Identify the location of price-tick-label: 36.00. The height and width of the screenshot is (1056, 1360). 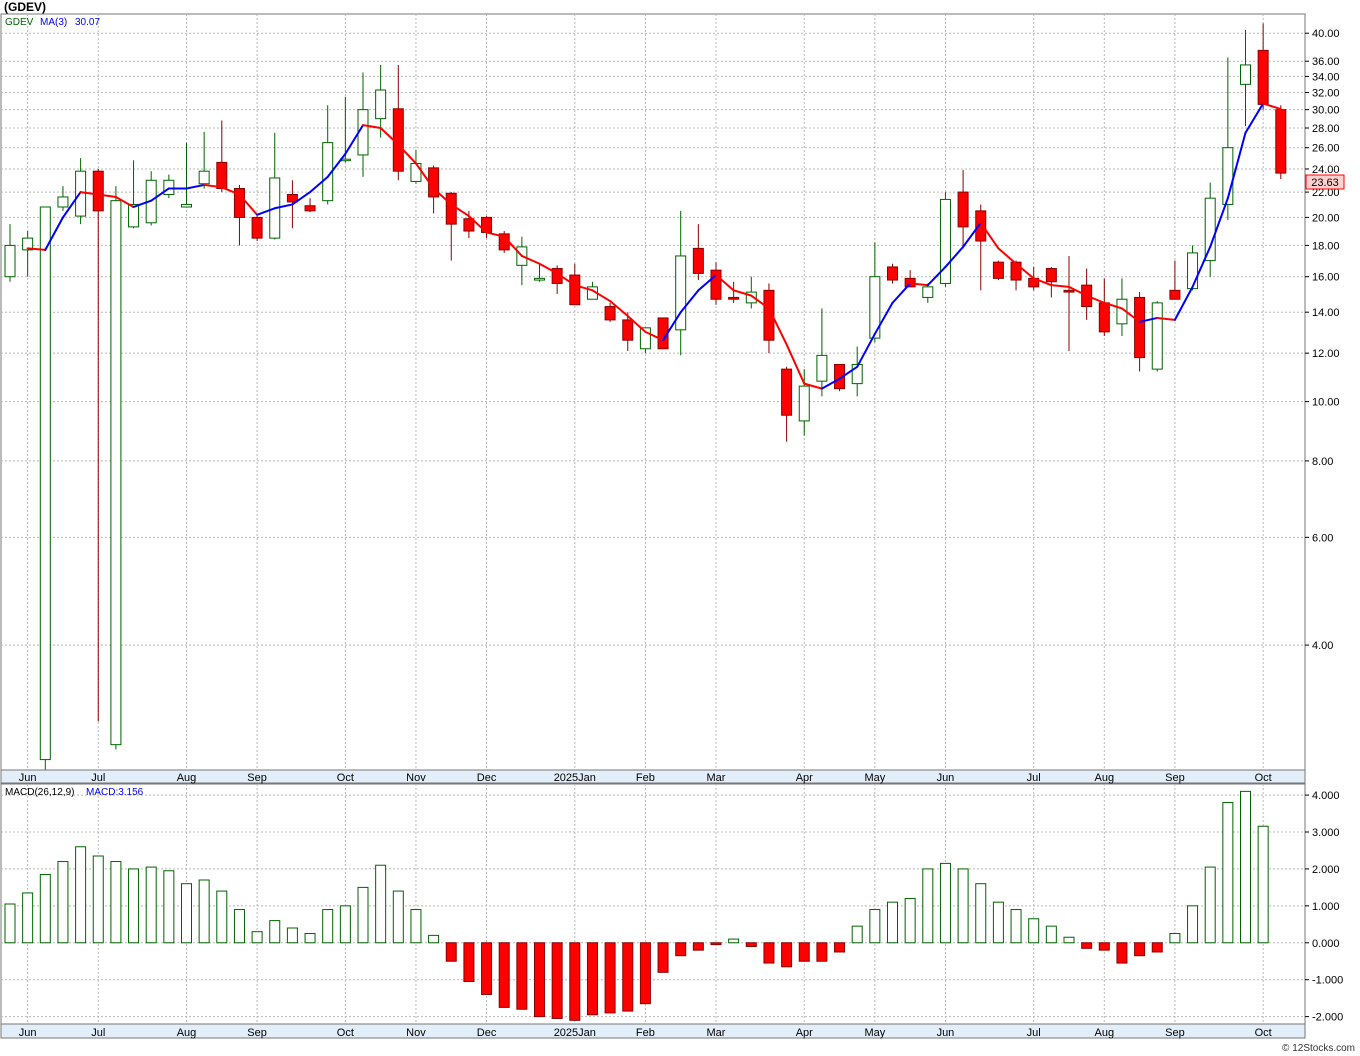
(1326, 62).